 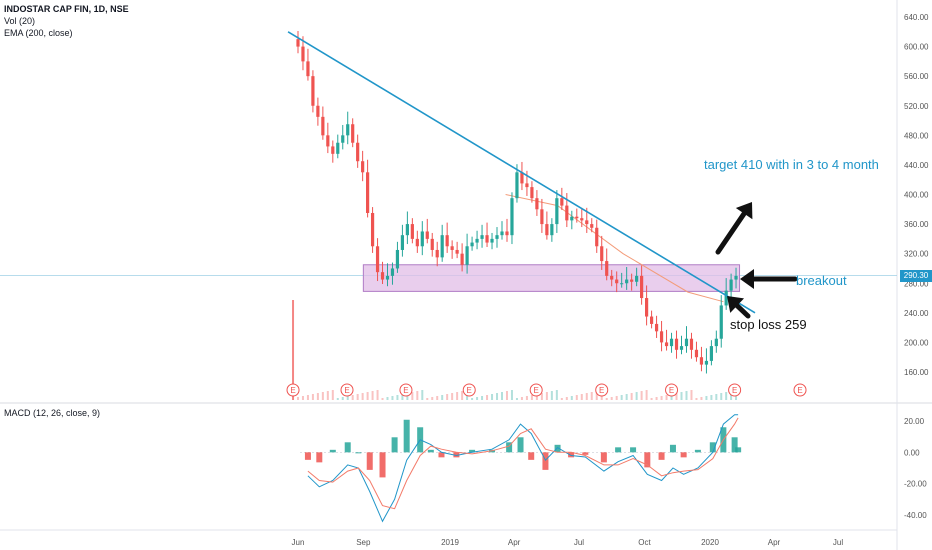 I want to click on price-tick-label: 200.00, so click(x=916, y=342).